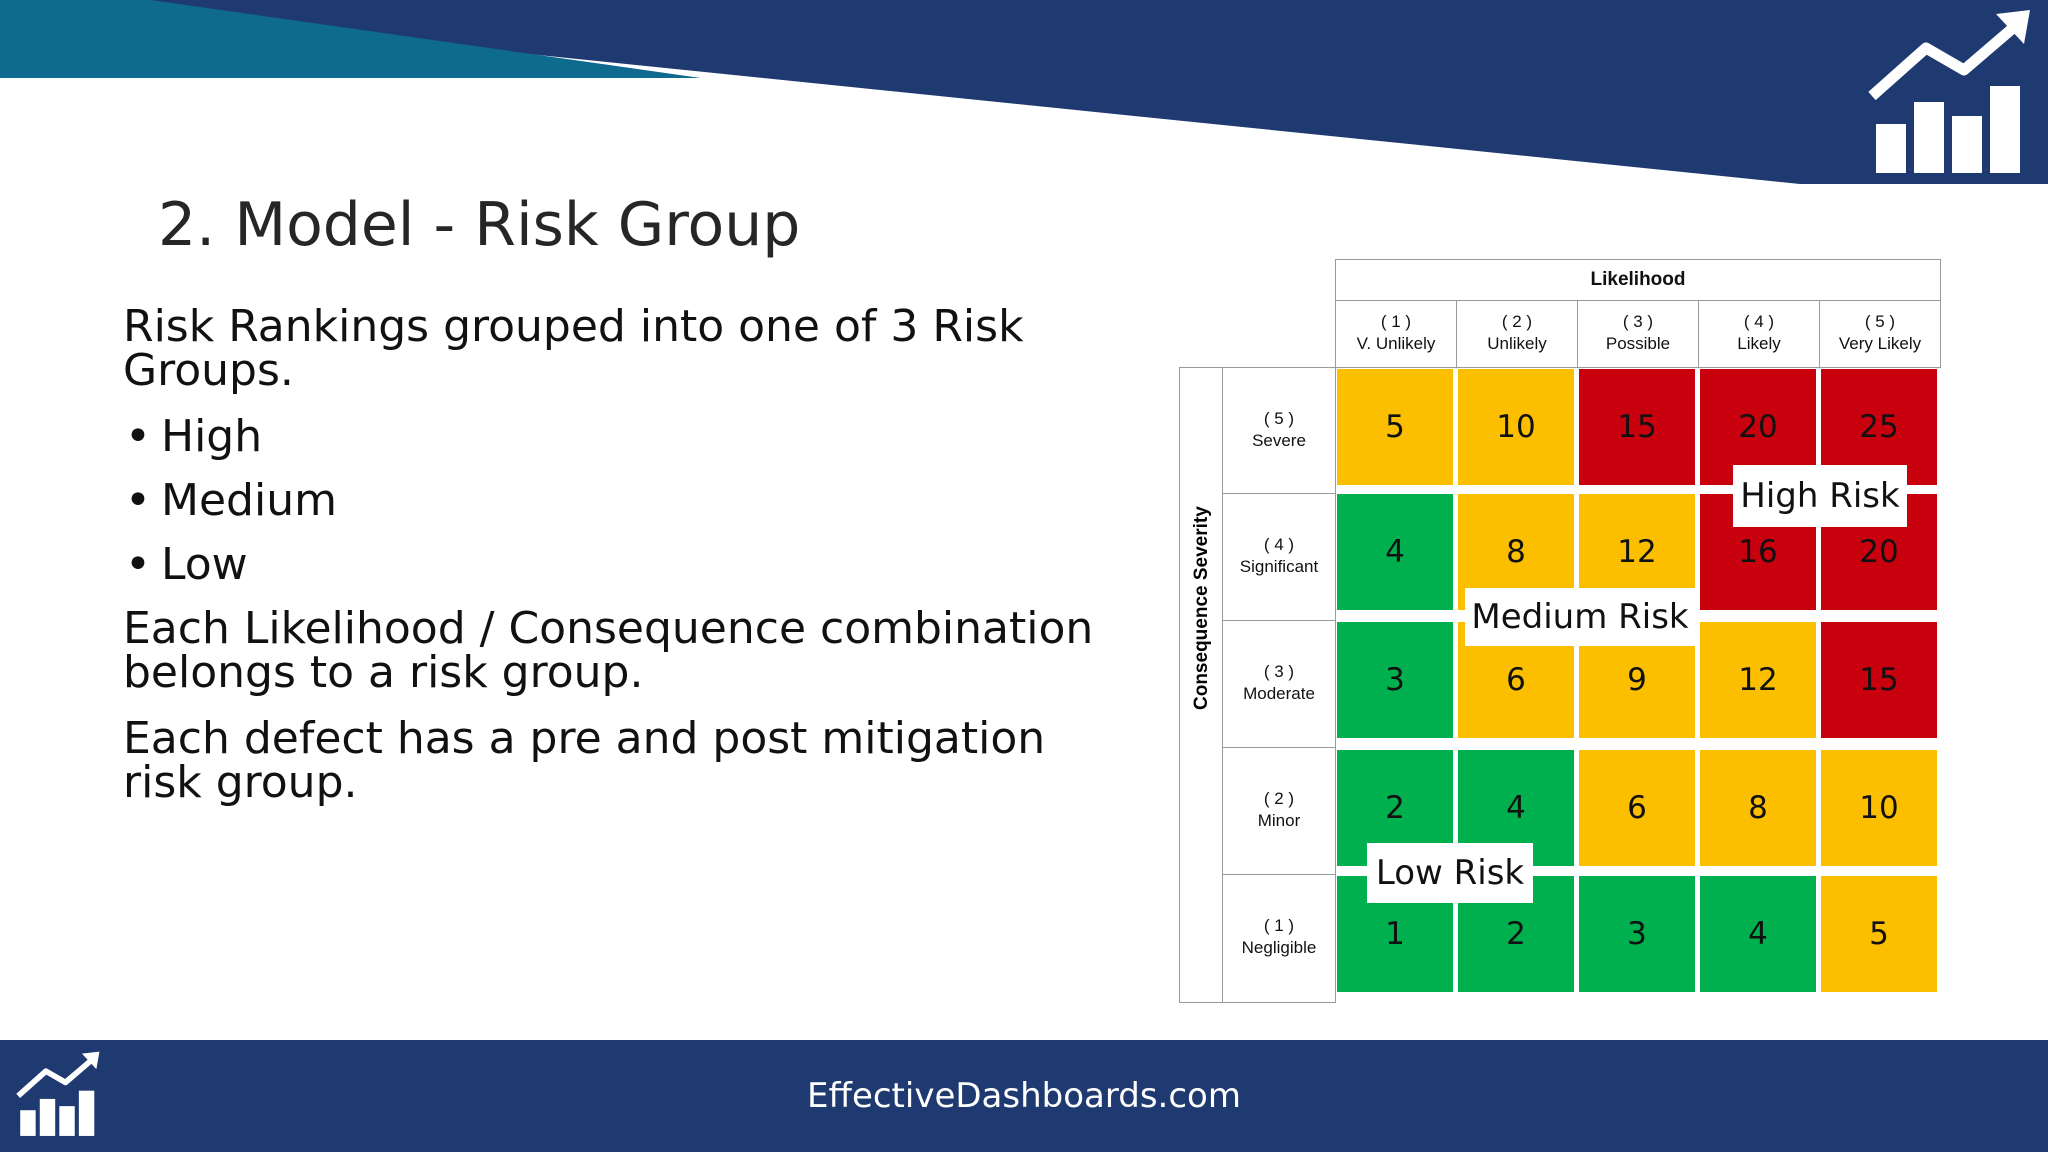 The height and width of the screenshot is (1152, 2048). Describe the element at coordinates (1279, 671) in the screenshot. I see `row-number: ( 3 )` at that location.